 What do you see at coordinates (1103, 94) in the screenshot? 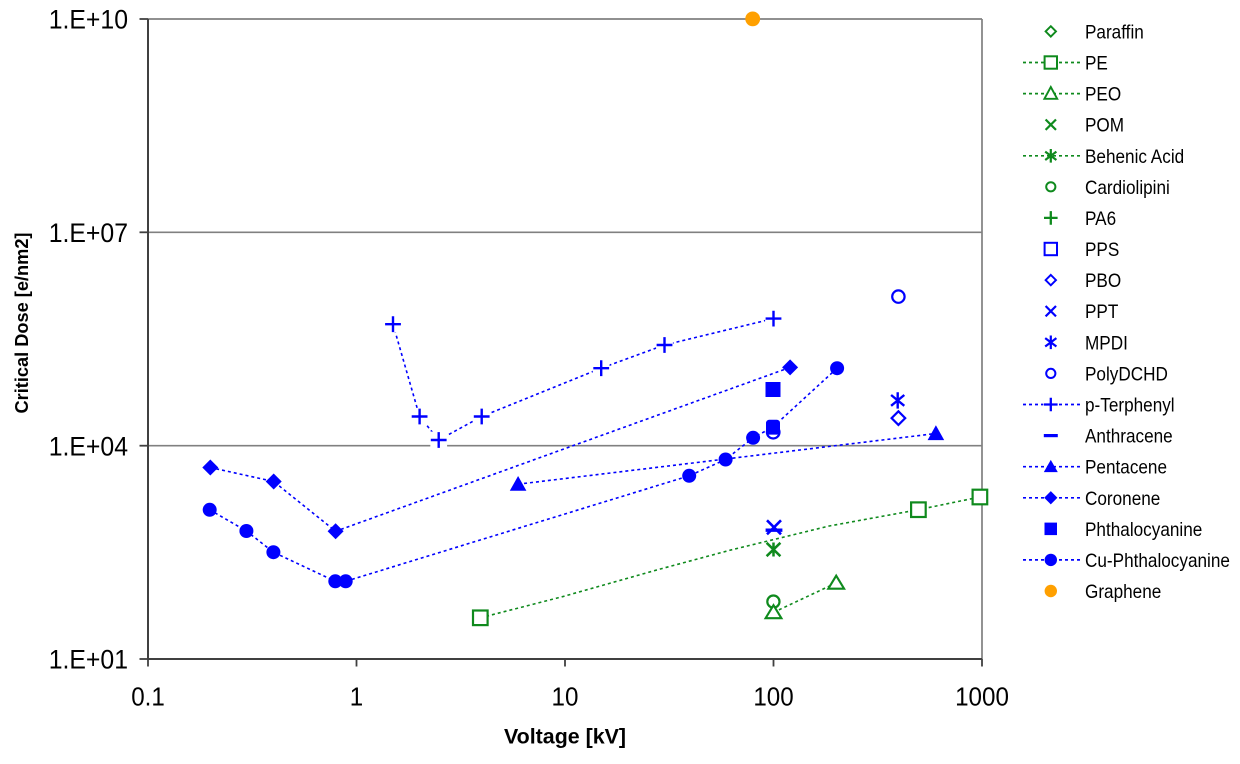
I see `svg-text: PEO` at bounding box center [1103, 94].